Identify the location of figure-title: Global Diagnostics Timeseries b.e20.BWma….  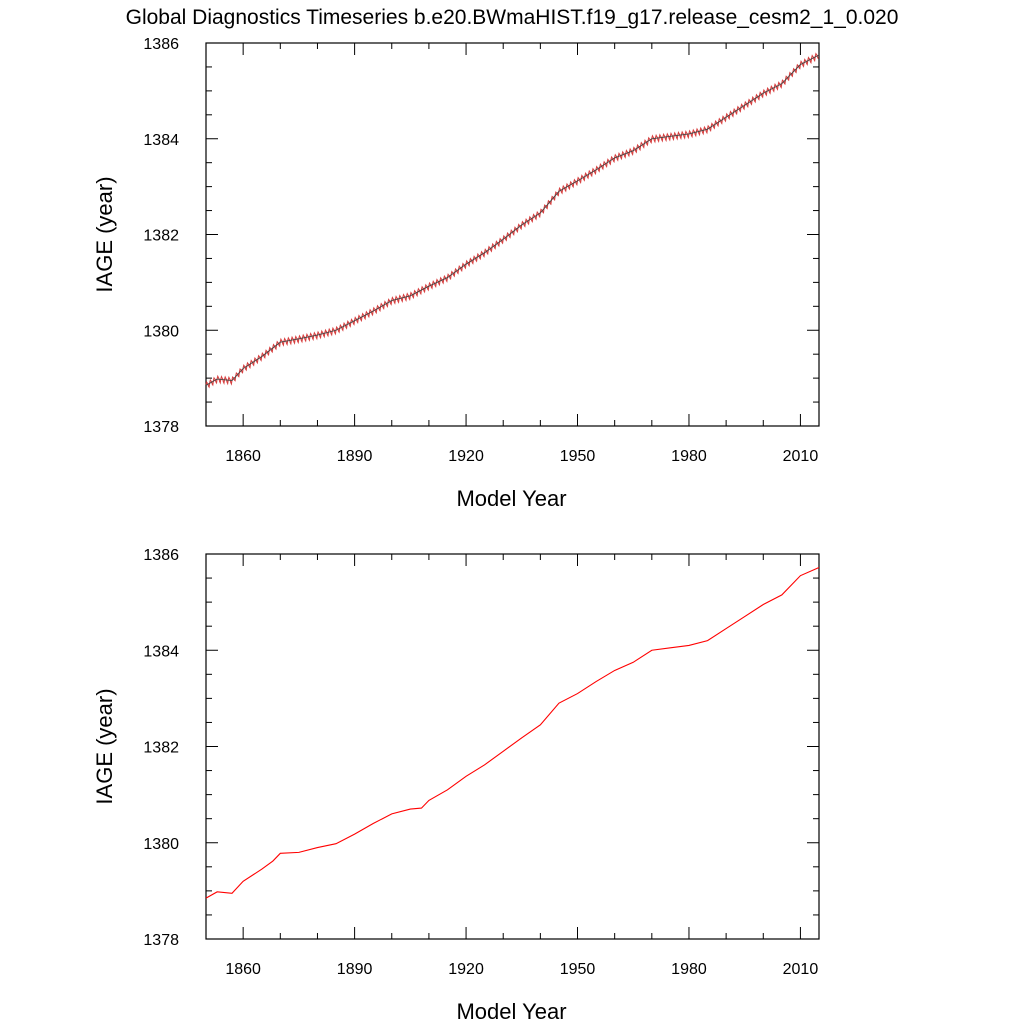
(512, 17).